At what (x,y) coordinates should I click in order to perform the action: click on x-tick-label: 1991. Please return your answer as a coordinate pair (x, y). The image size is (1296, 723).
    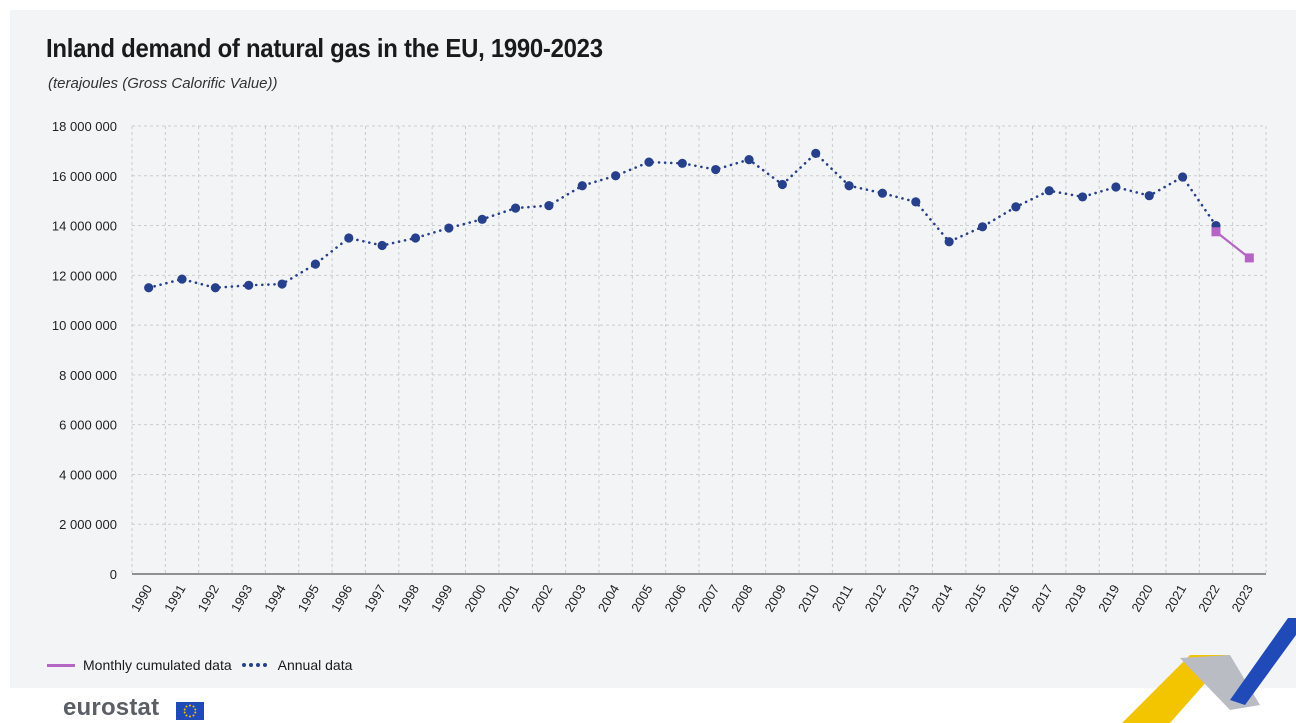
    Looking at the image, I should click on (174, 598).